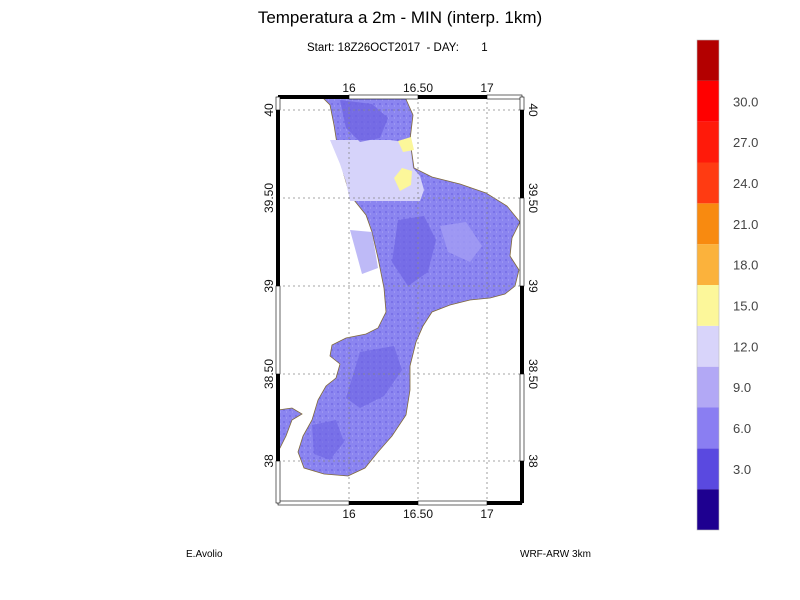 The image size is (800, 600). I want to click on colorbar: 3.0 6.0 9.0 12.0 15.0 18.0 21.0 24.0 27.0 30.0, so click(727, 285).